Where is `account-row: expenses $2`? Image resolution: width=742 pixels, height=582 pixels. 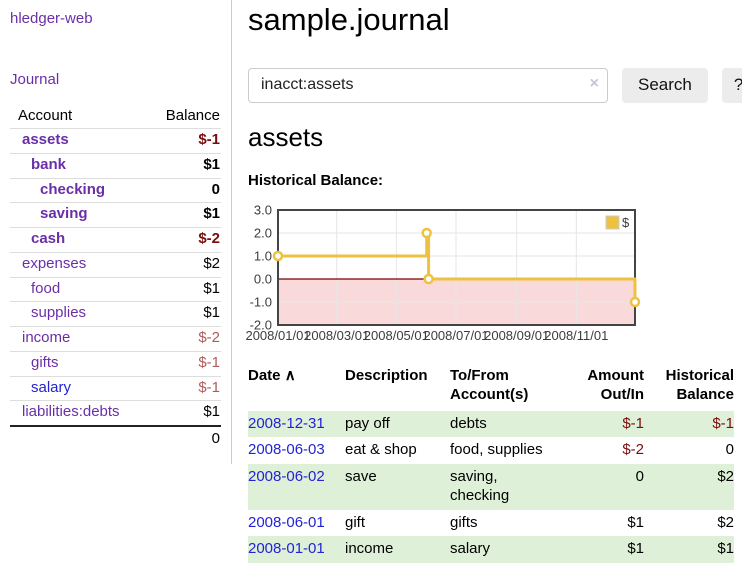 account-row: expenses $2 is located at coordinates (115, 265).